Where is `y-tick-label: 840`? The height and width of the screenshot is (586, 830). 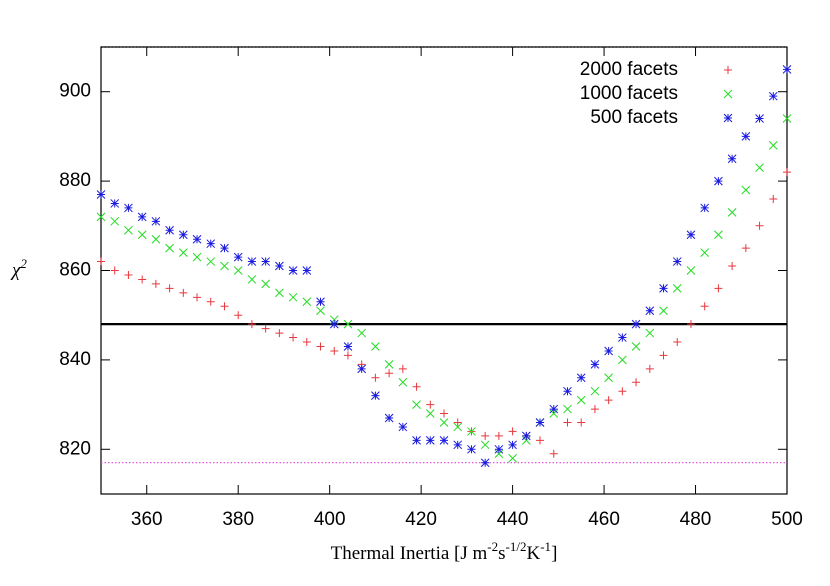
y-tick-label: 840 is located at coordinates (75, 359).